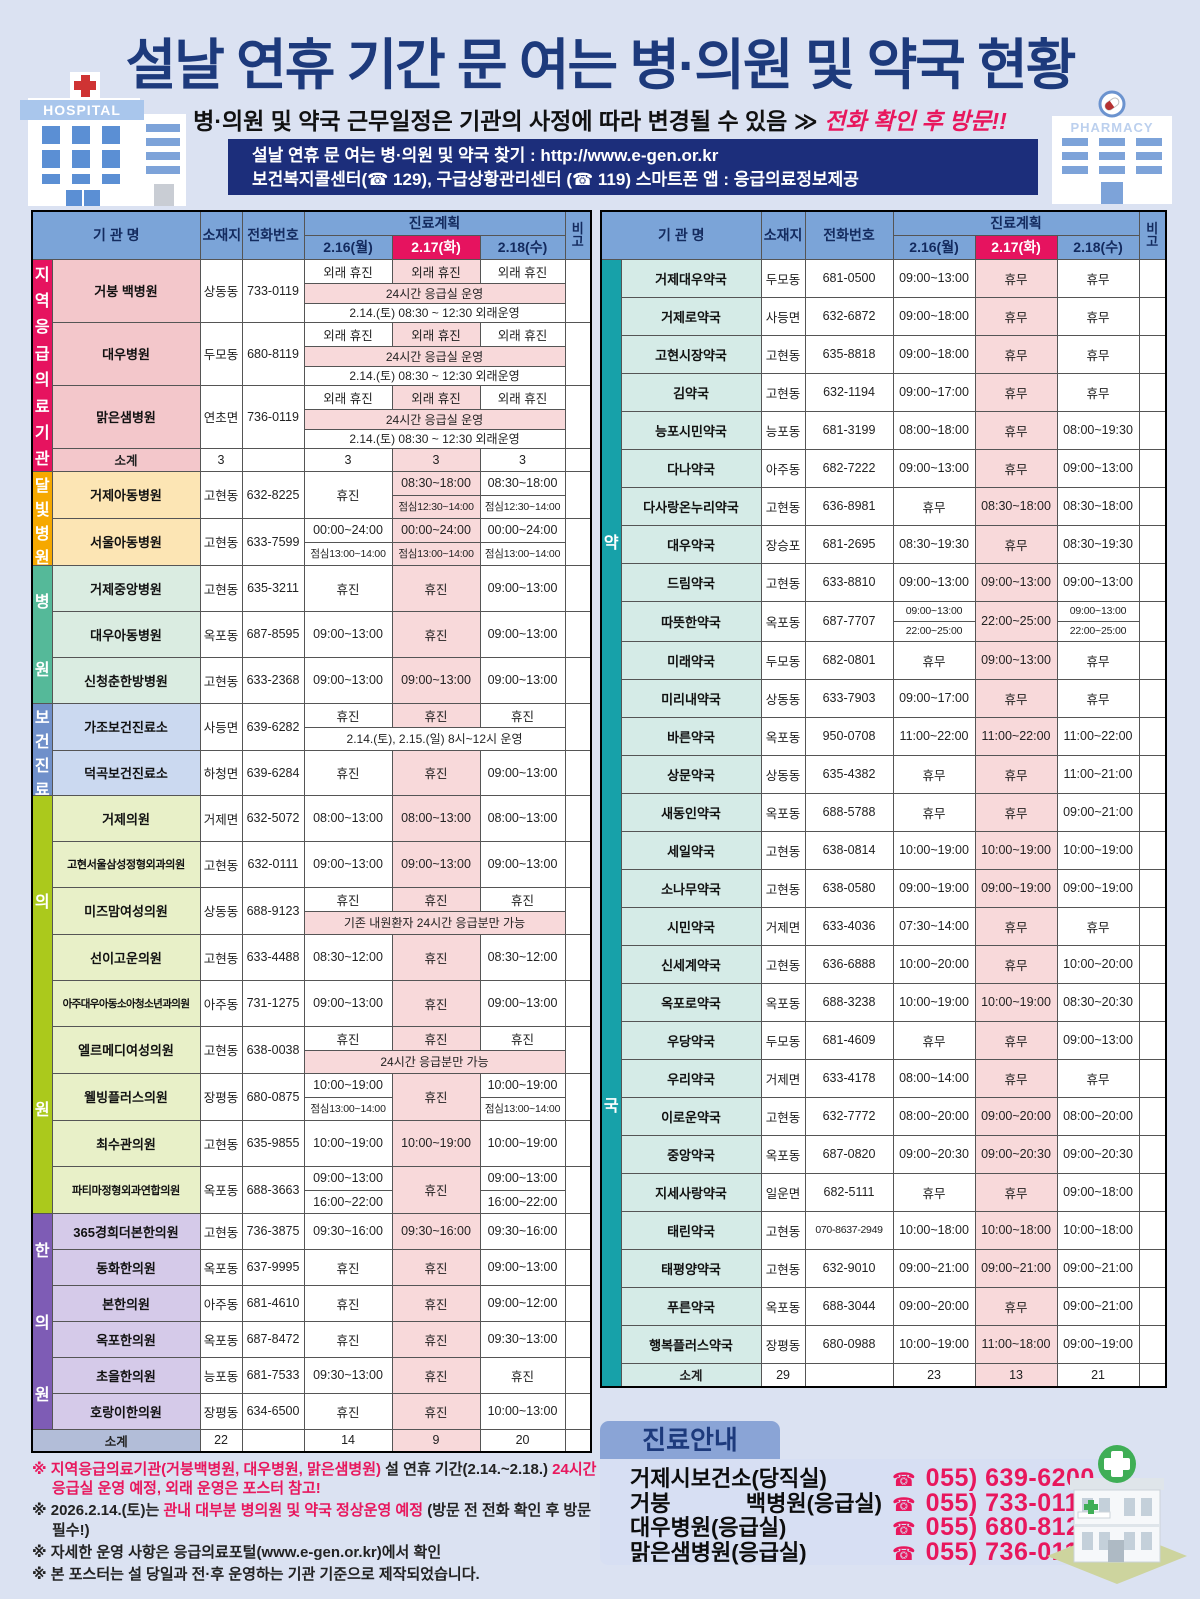 This screenshot has height=1599, width=1200. What do you see at coordinates (884, 660) in the screenshot?
I see `table-row: 미래약국 두모동 682-0801 휴무 09:00~13:00 휴무` at bounding box center [884, 660].